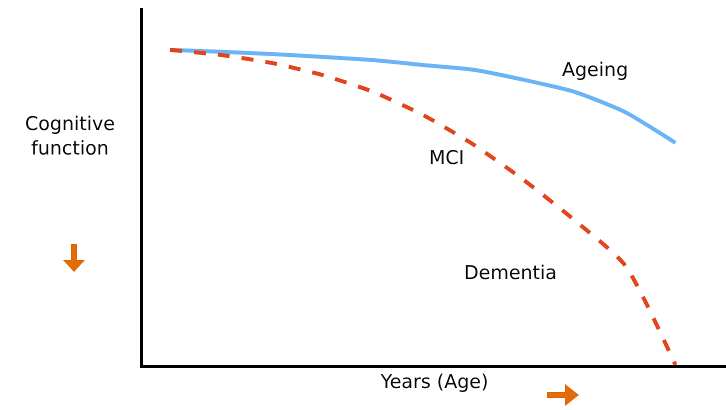 This screenshot has height=410, width=726. I want to click on x-axis-title: Years (Age), so click(434, 381).